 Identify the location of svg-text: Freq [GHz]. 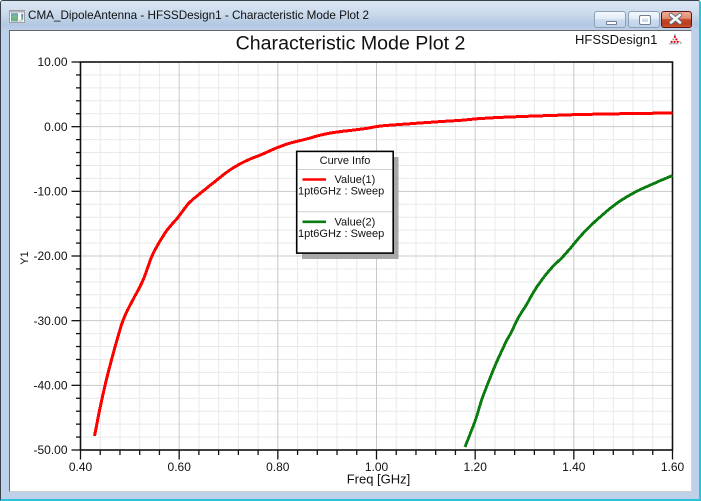
(379, 479).